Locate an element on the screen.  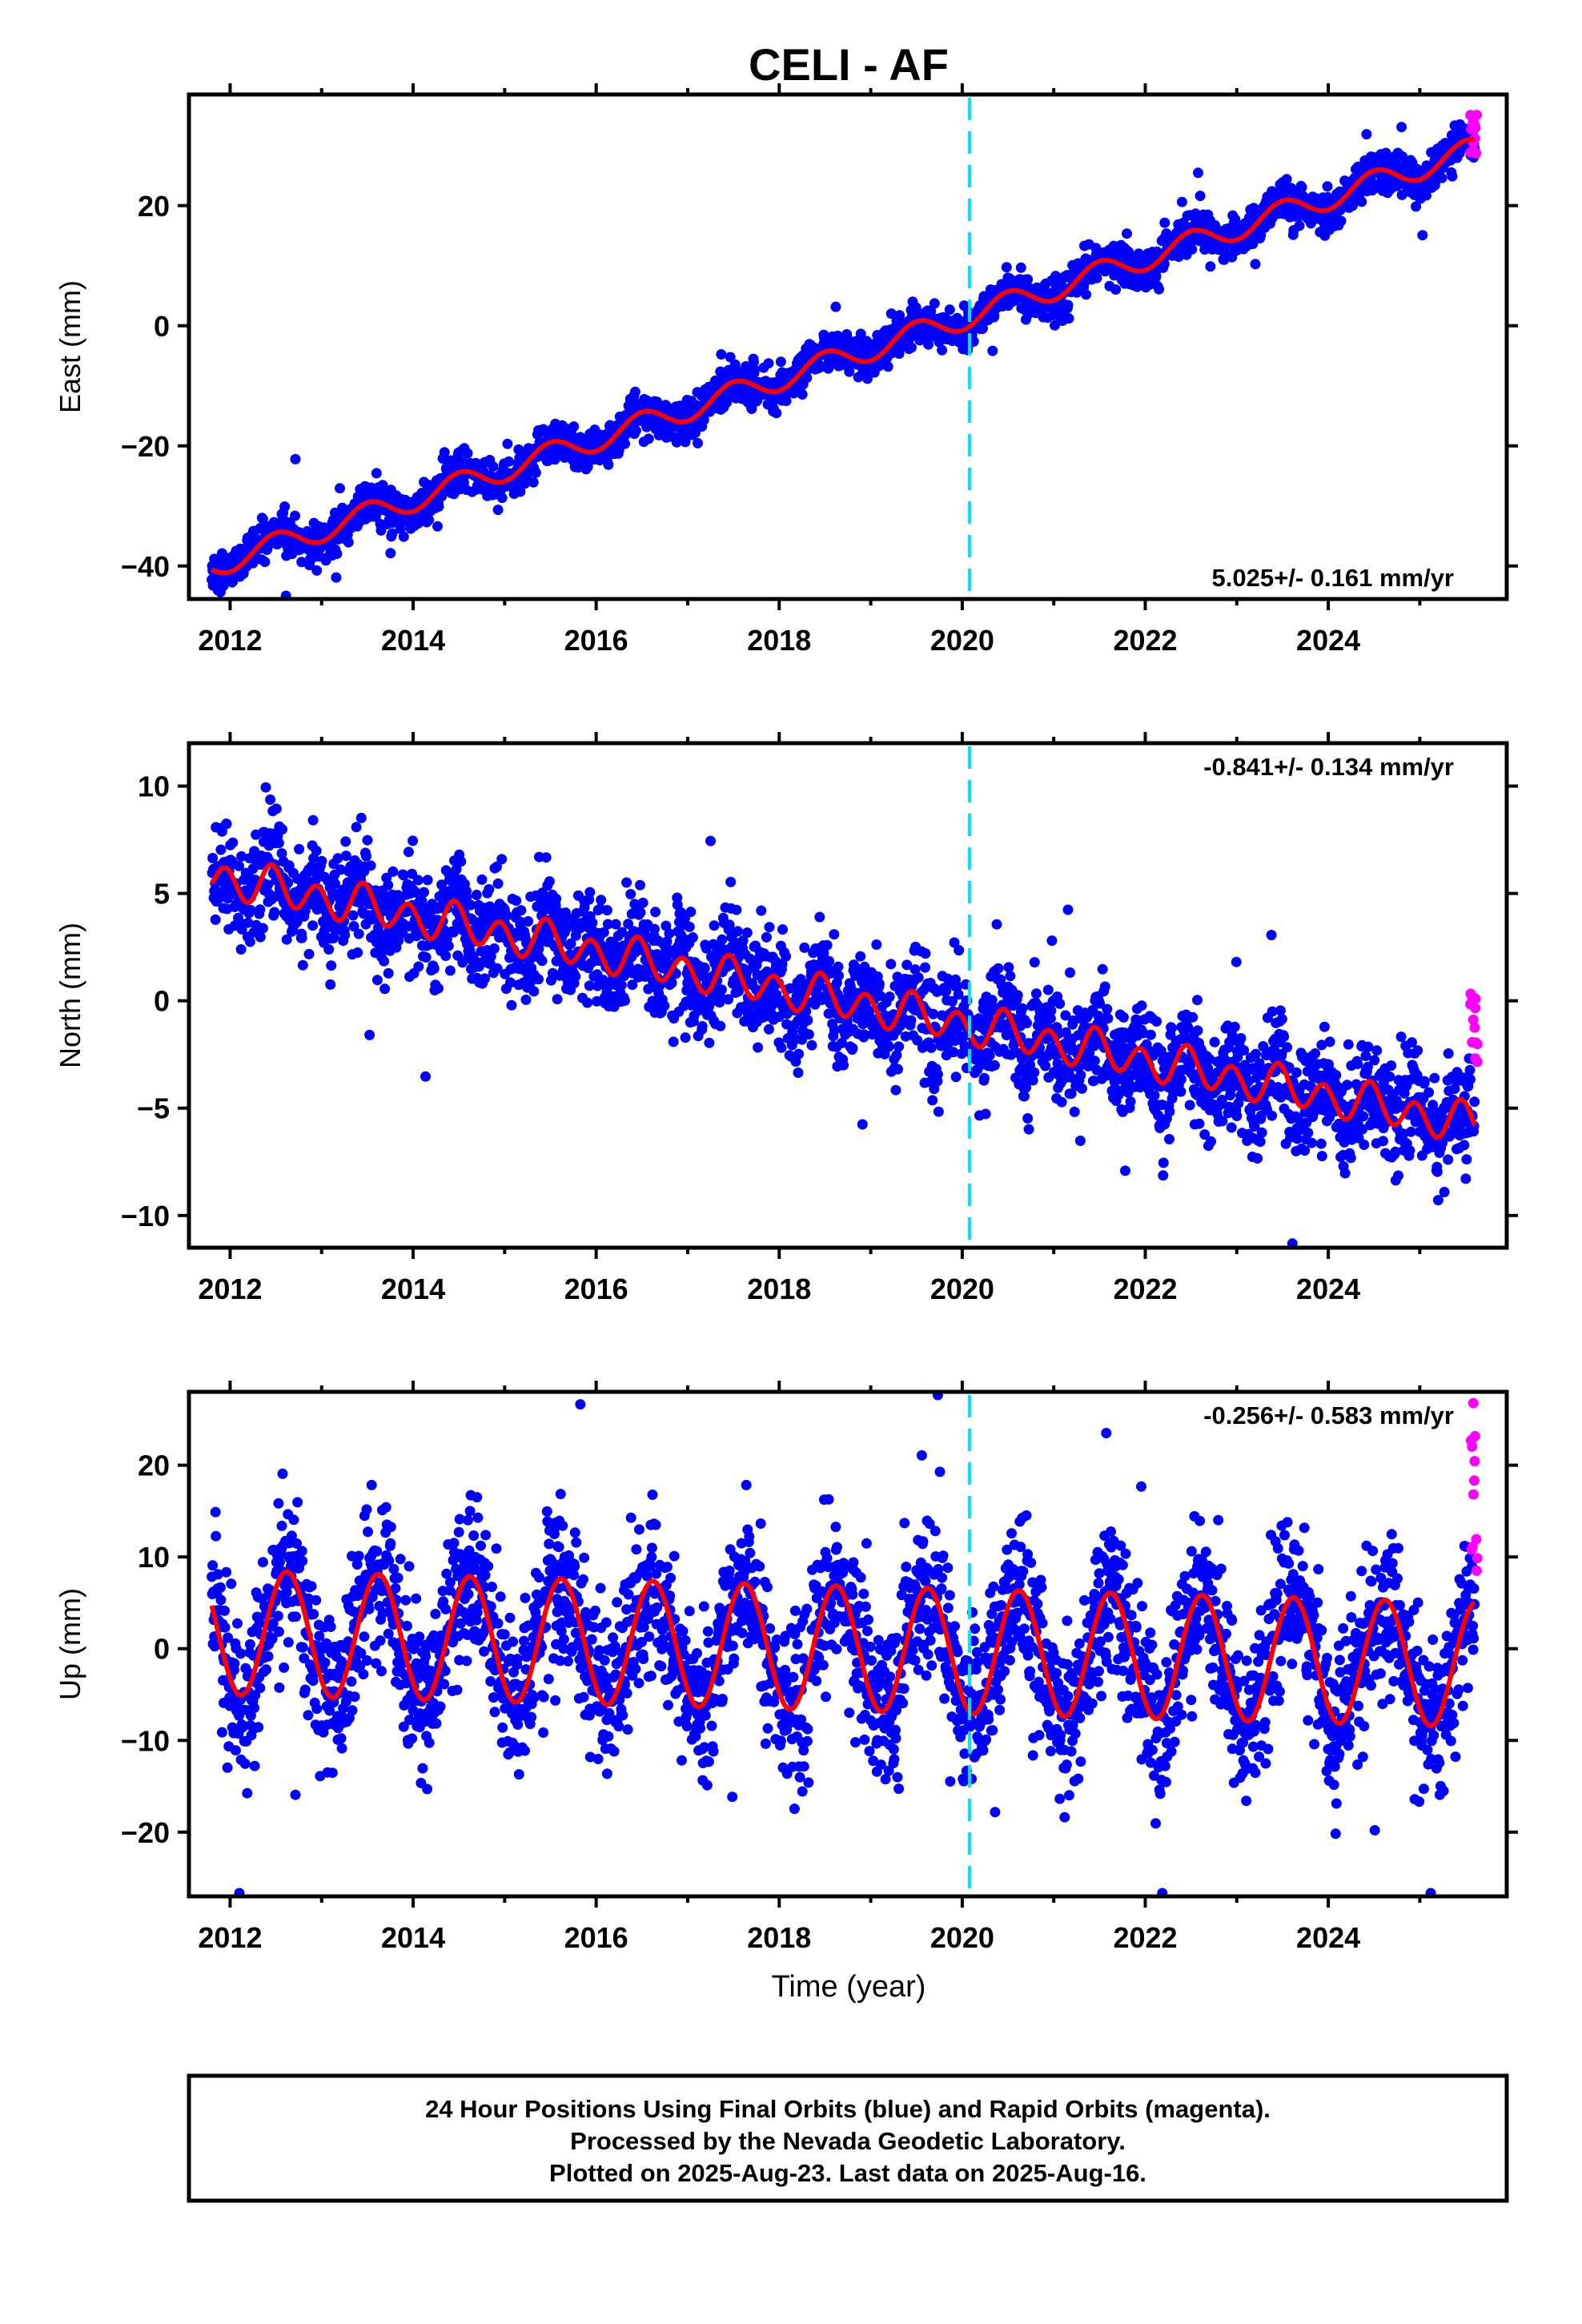
east-xtick-label: 2012 is located at coordinates (230, 640).